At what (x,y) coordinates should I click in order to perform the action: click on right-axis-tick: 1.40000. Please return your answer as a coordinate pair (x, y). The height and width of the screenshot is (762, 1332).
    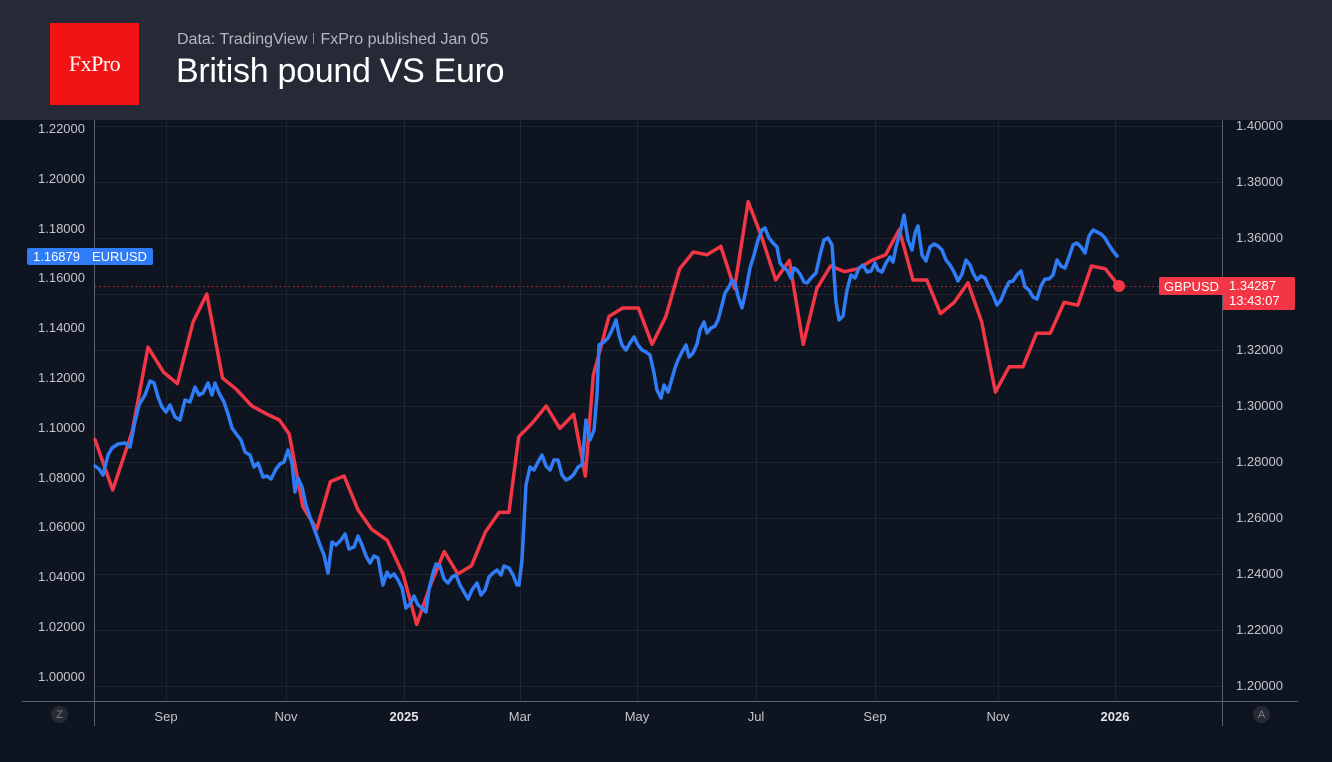
    Looking at the image, I should click on (1259, 125).